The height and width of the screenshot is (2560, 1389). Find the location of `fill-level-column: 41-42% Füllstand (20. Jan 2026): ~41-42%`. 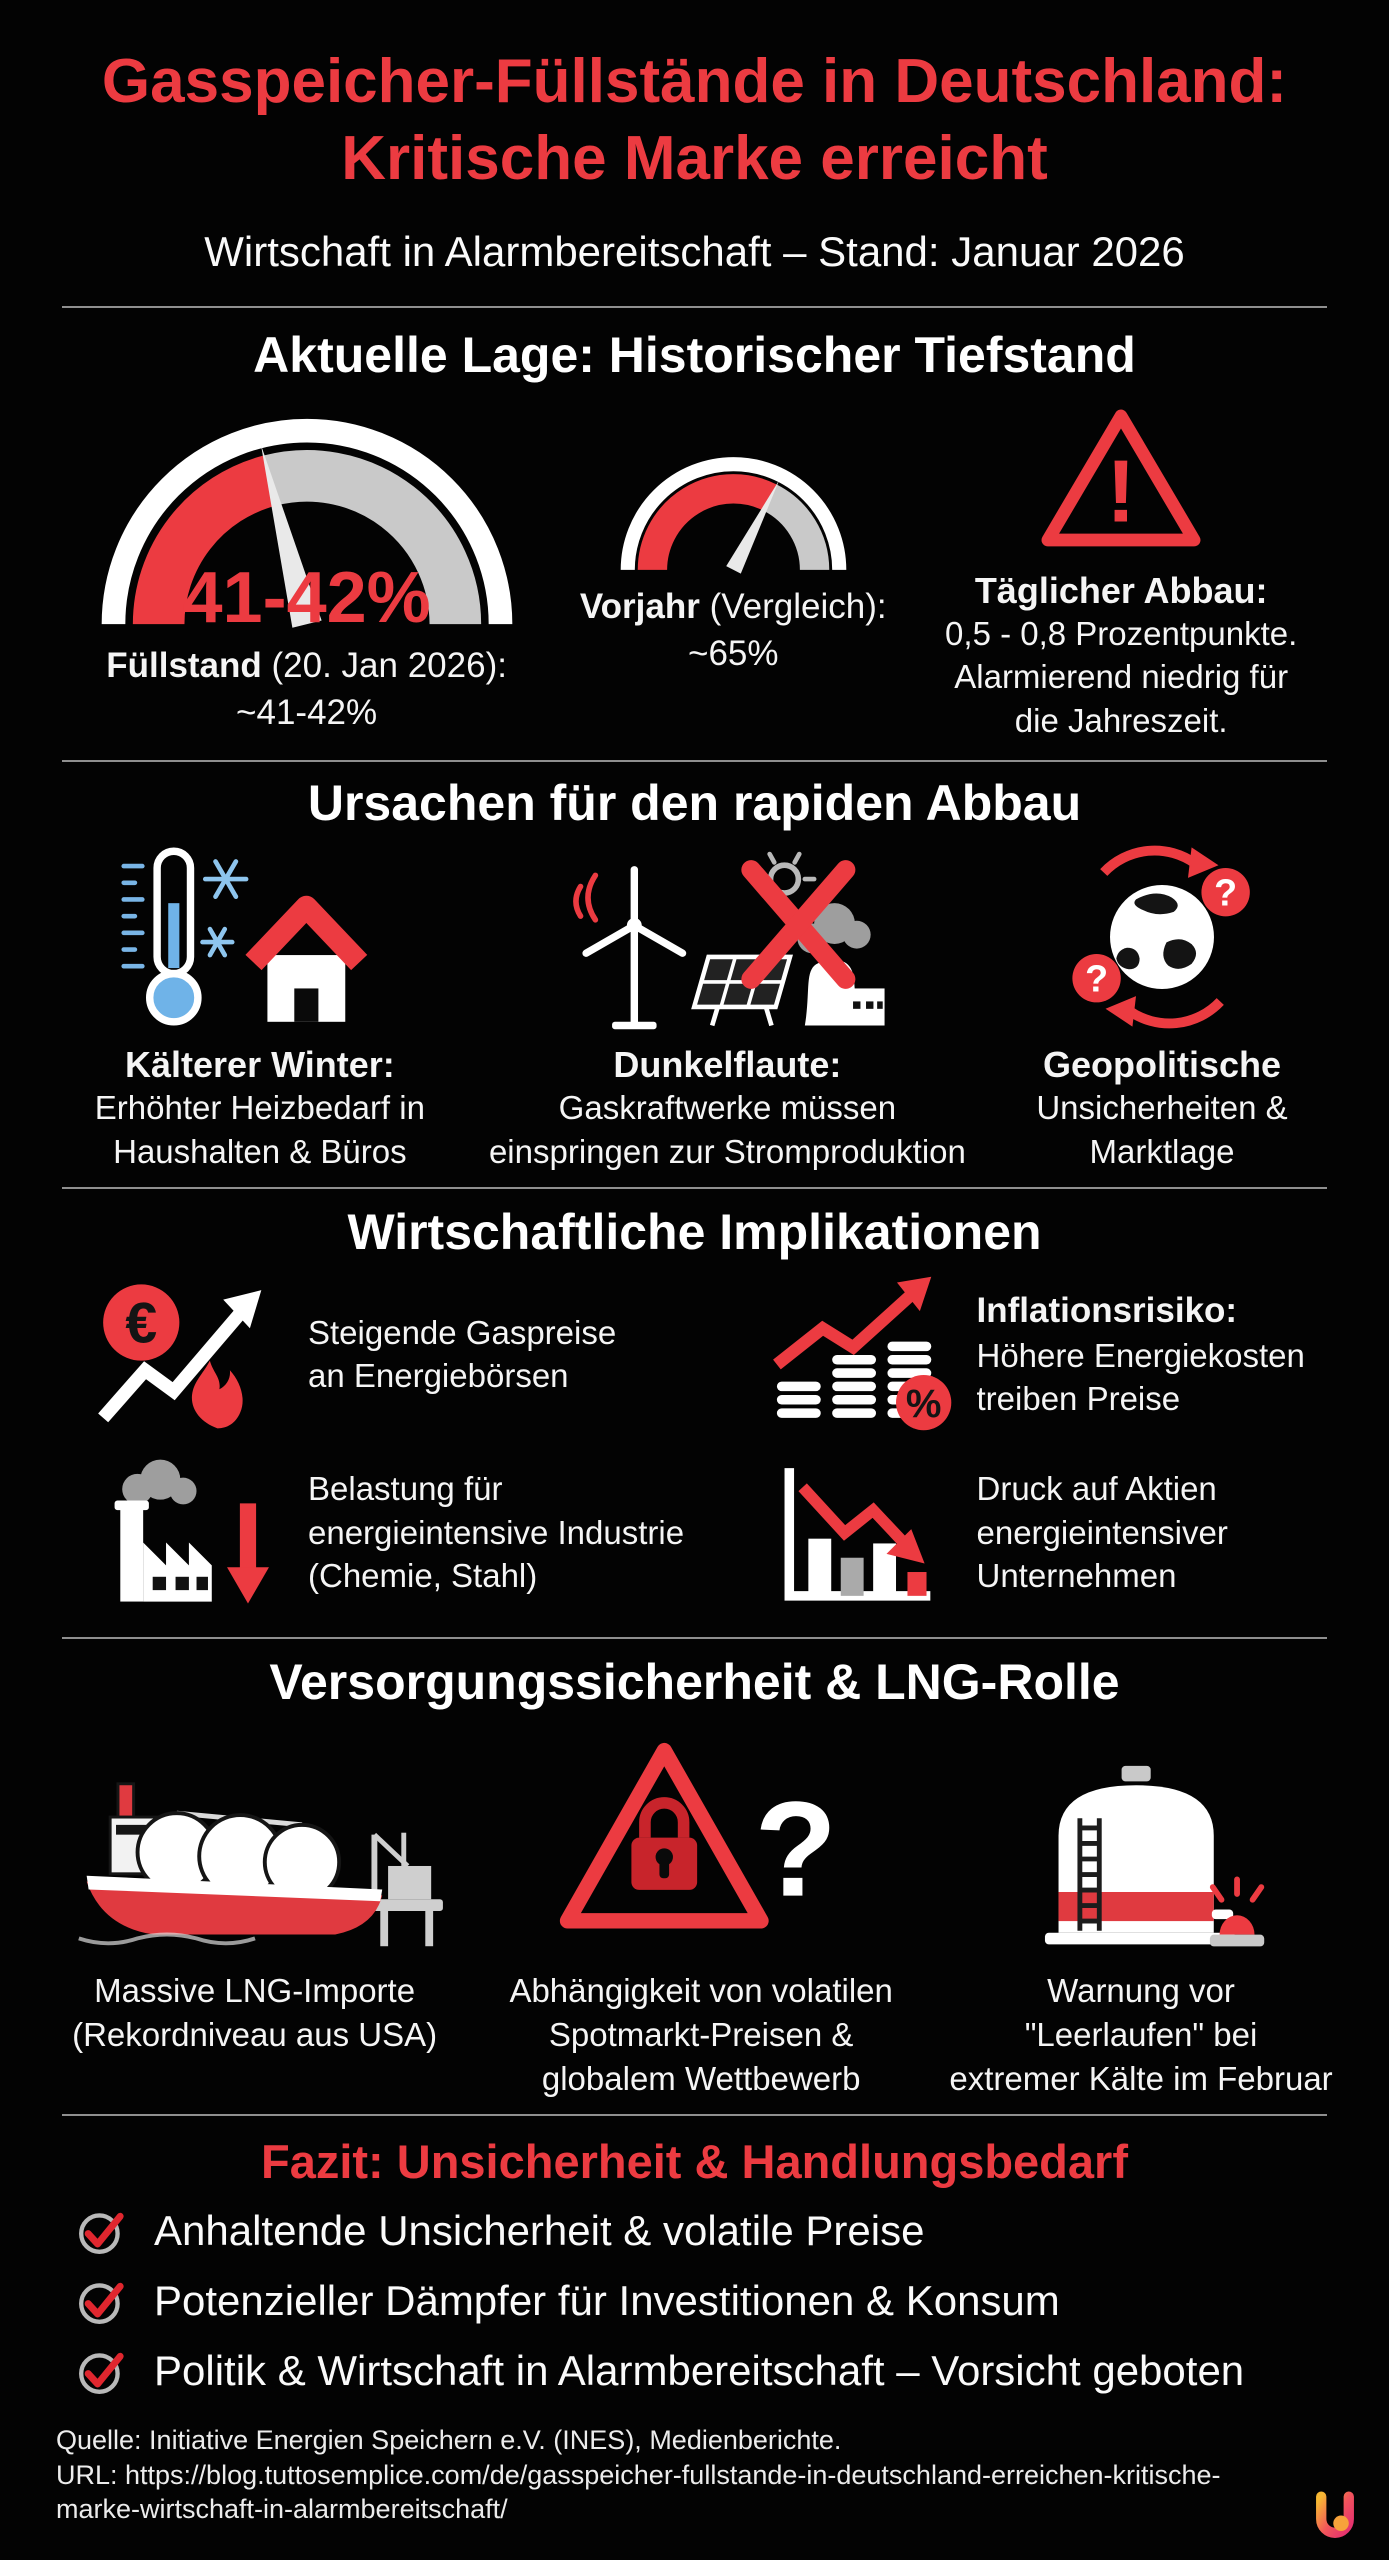

fill-level-column: 41-42% Füllstand (20. Jan 2026): ~41-42% is located at coordinates (306, 565).